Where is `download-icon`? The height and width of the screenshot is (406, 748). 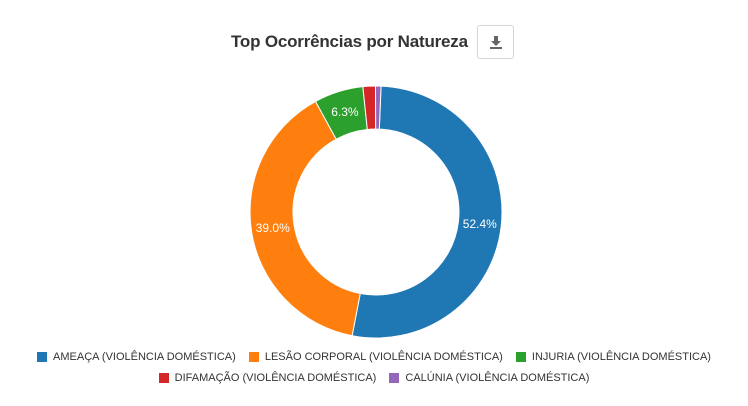
download-icon is located at coordinates (496, 42).